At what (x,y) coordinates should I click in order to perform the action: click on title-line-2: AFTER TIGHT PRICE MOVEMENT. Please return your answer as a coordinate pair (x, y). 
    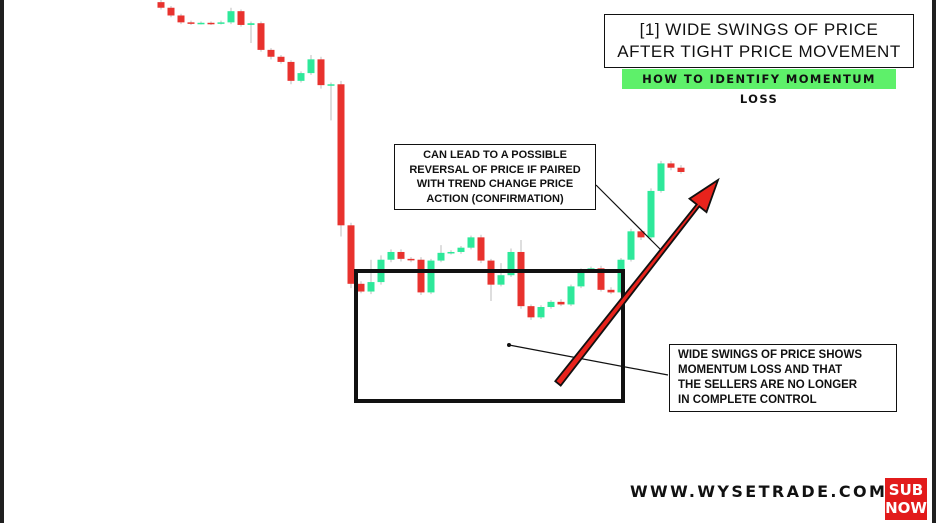
    Looking at the image, I should click on (759, 51).